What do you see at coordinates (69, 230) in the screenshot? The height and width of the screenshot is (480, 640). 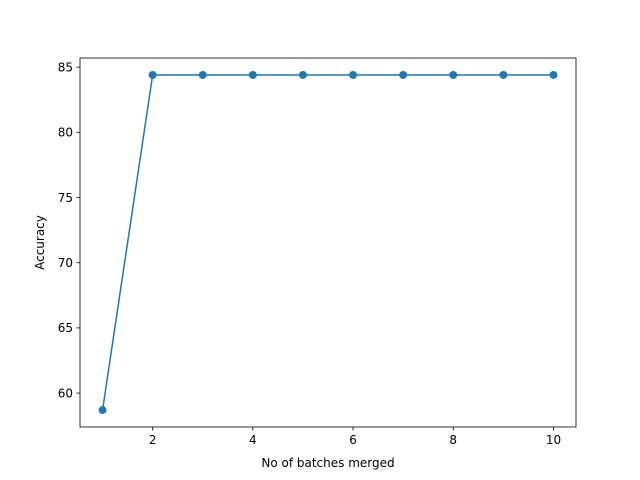 I see `y-axis-ticks: 60 65 70 75 80 85` at bounding box center [69, 230].